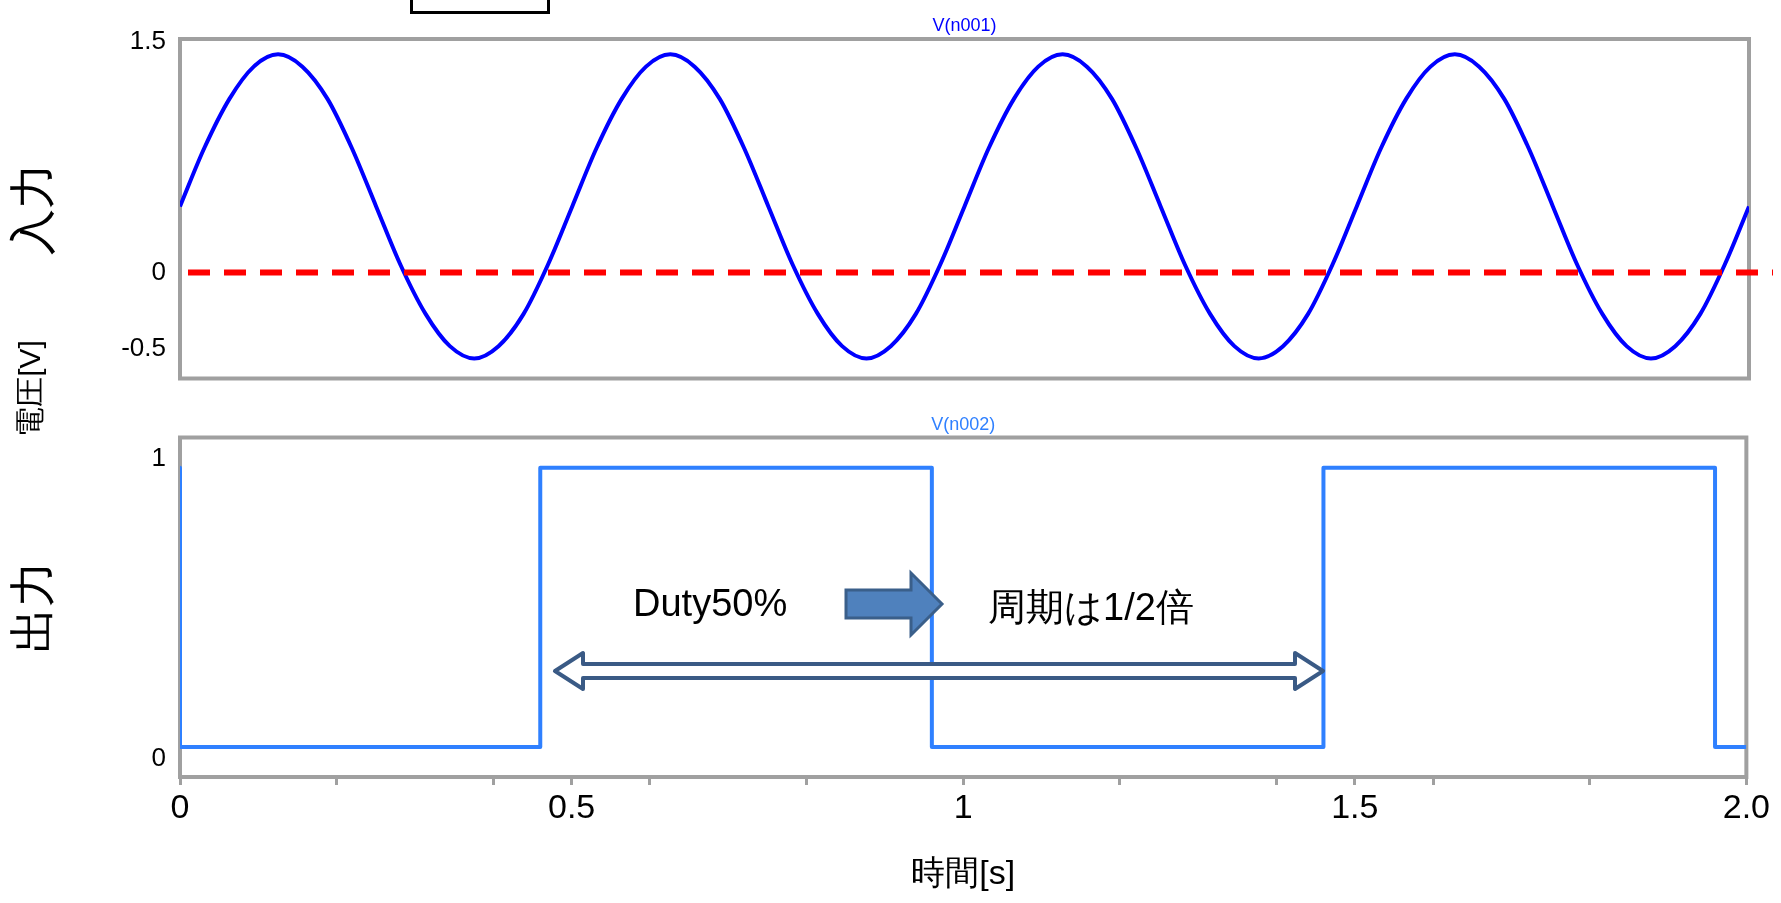 The image size is (1781, 903). What do you see at coordinates (158, 456) in the screenshot?
I see `y-tick-label: 1` at bounding box center [158, 456].